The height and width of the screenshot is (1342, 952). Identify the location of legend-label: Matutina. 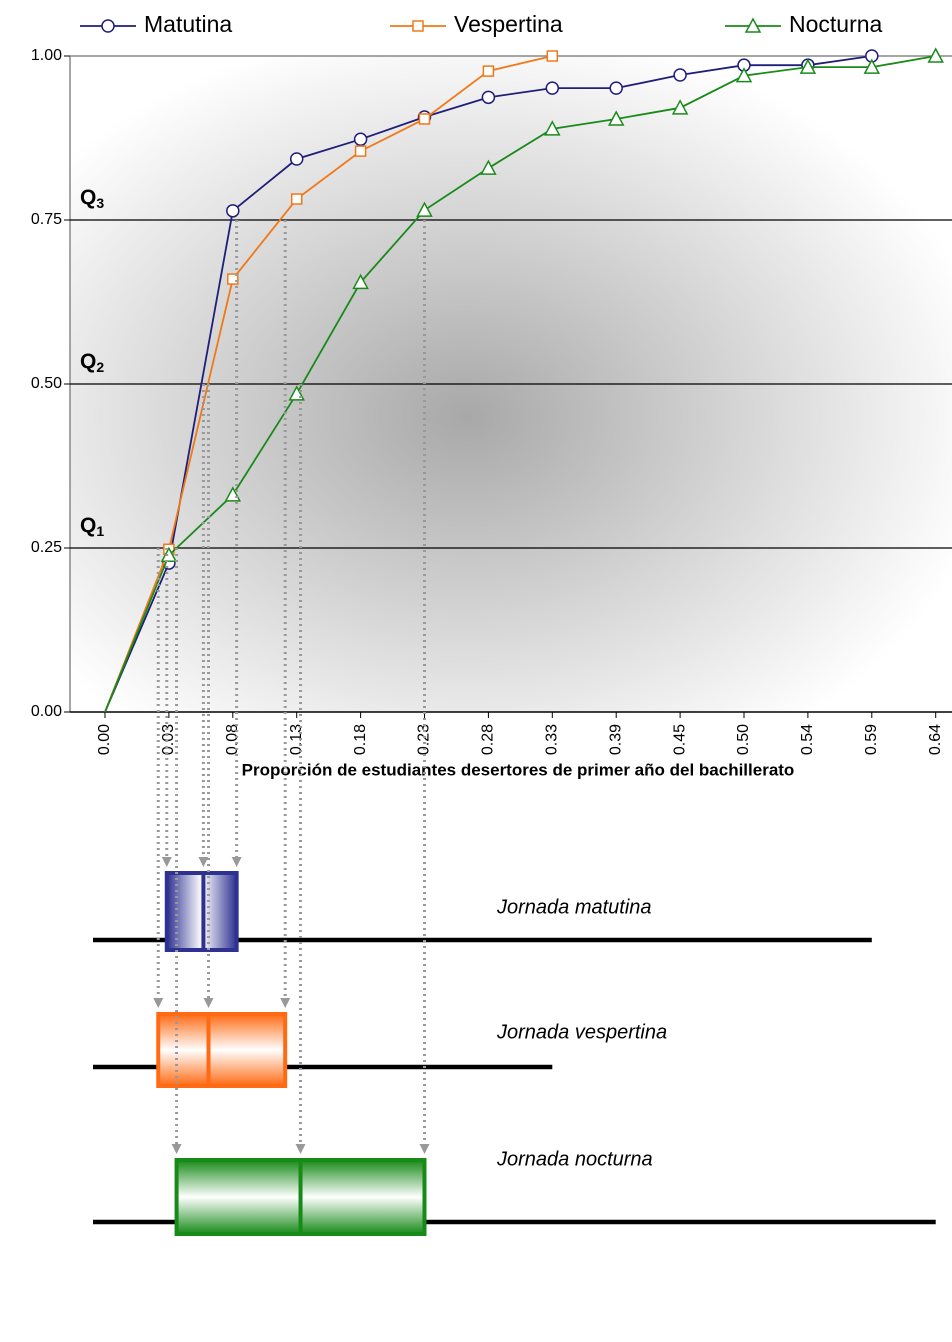
(188, 24).